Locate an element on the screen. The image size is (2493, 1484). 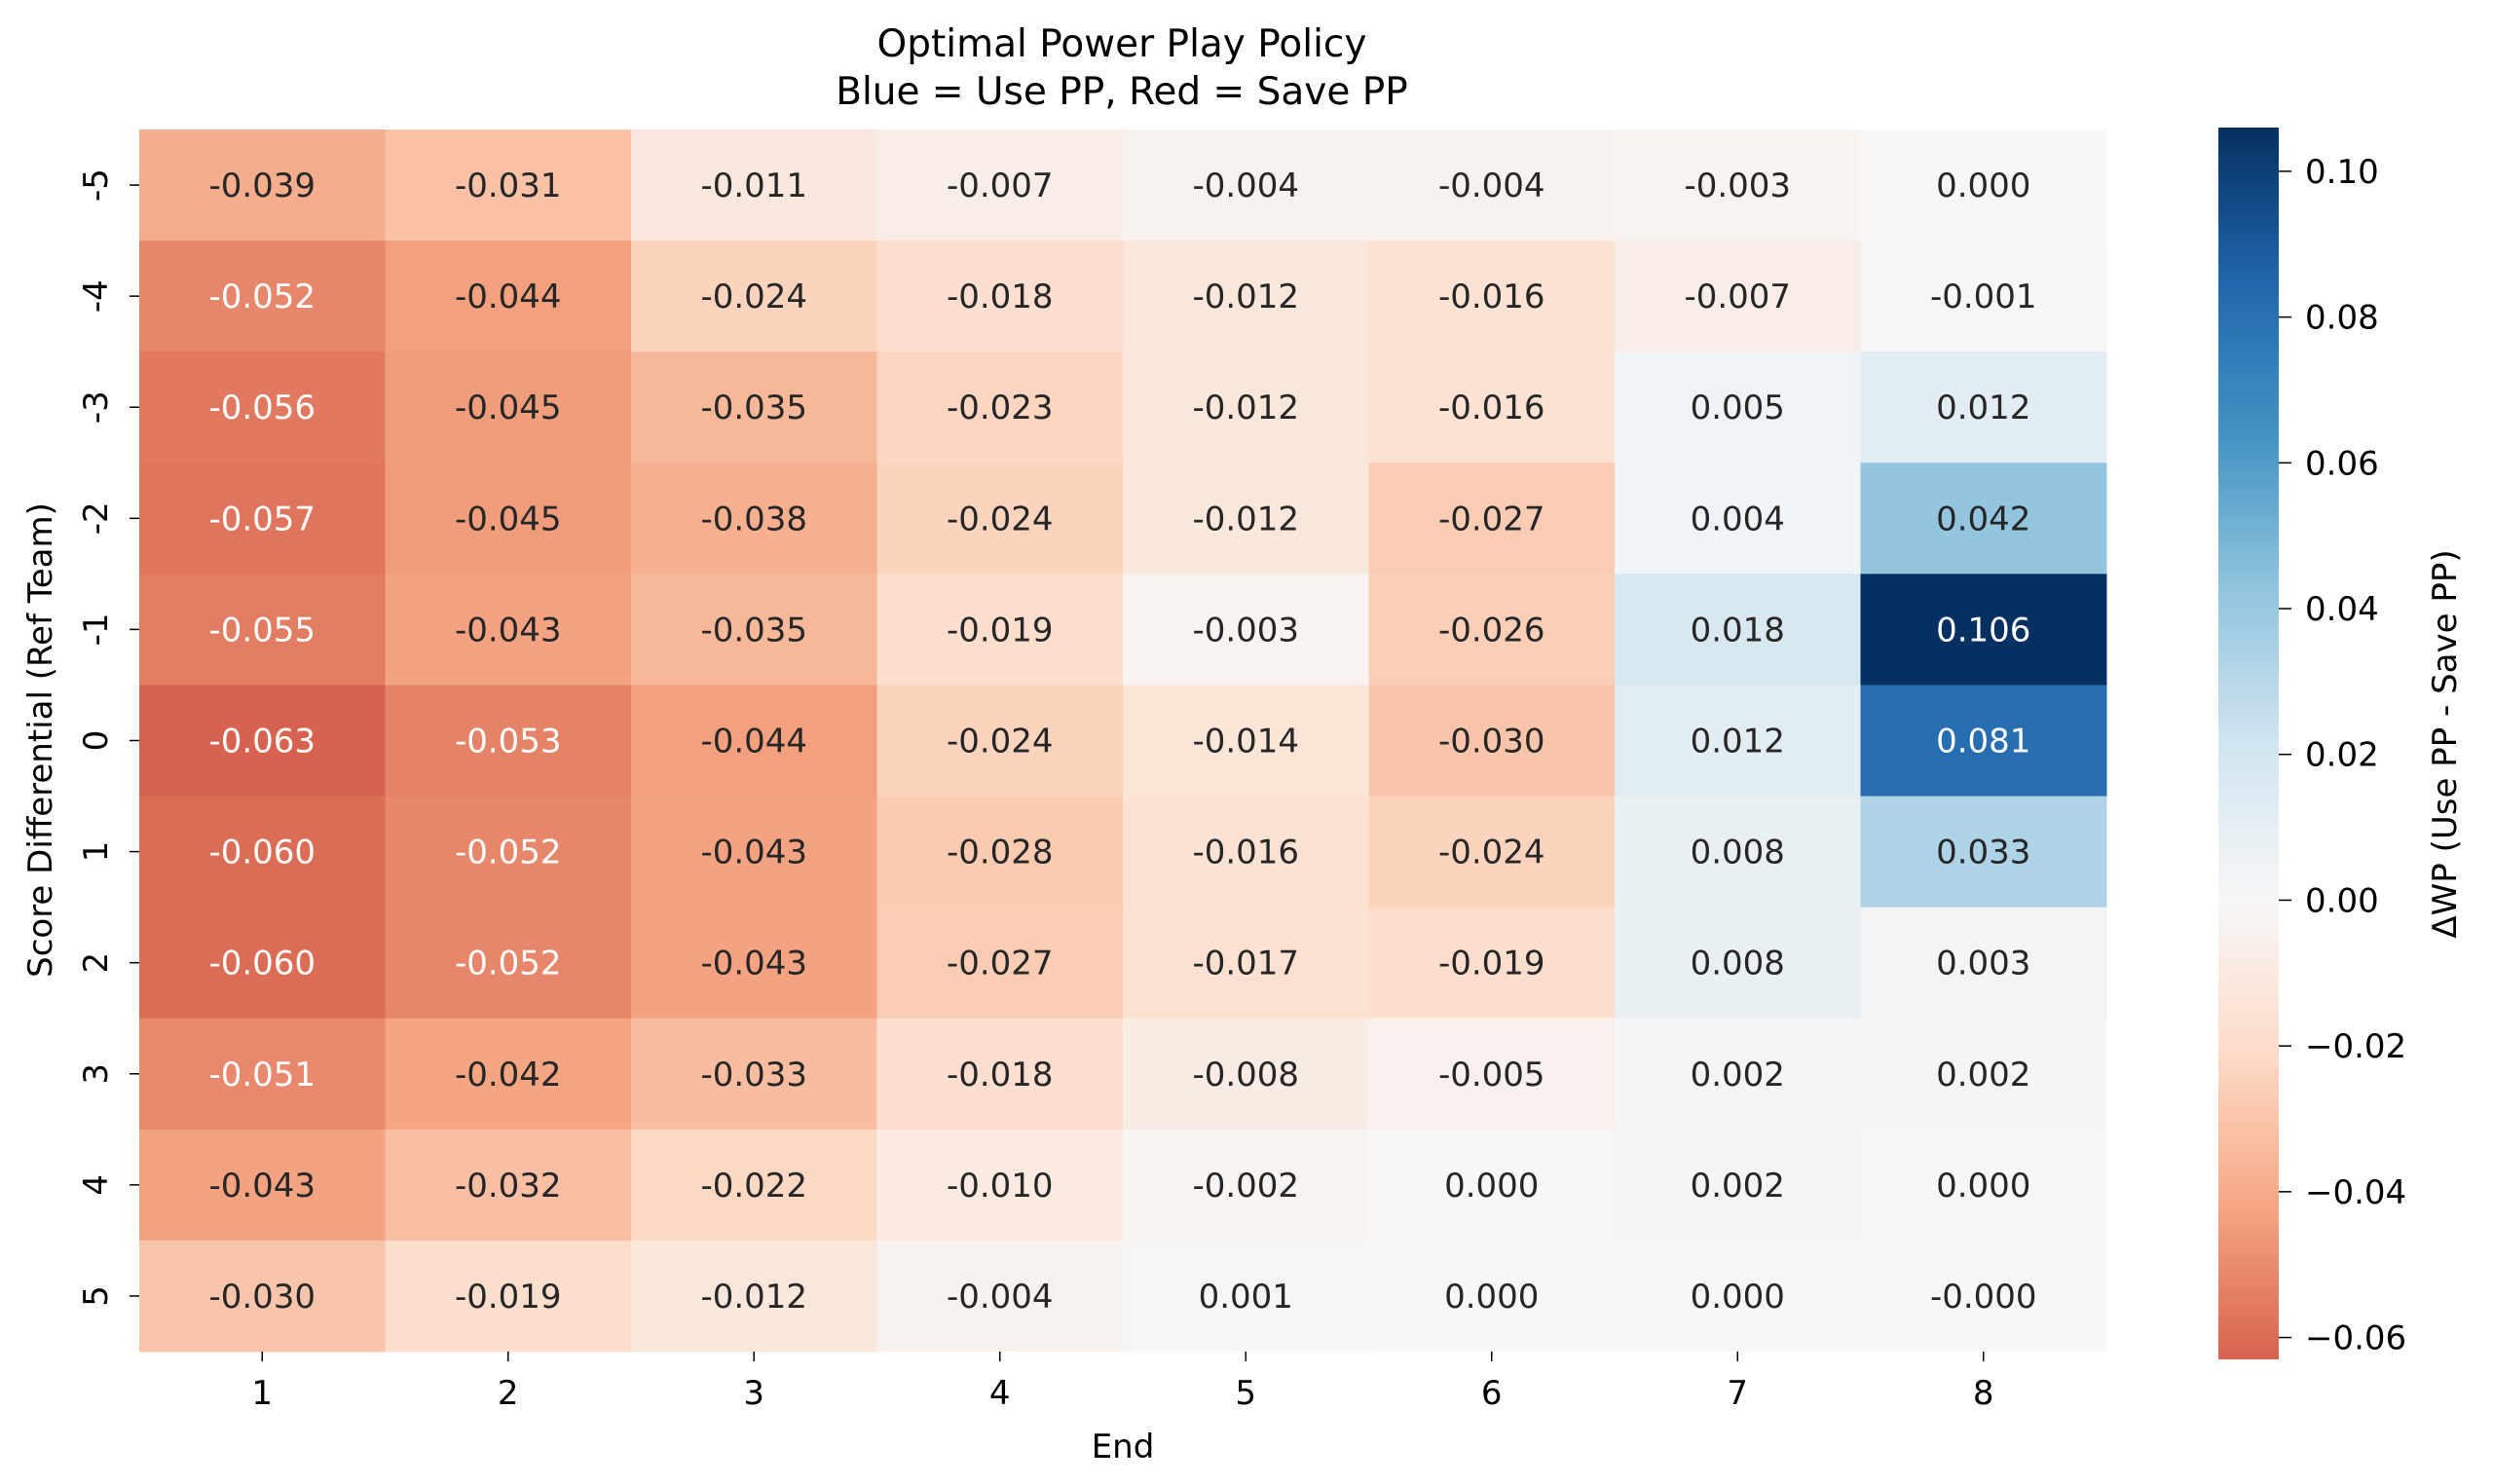
x-tick-label: 6 is located at coordinates (1492, 1393).